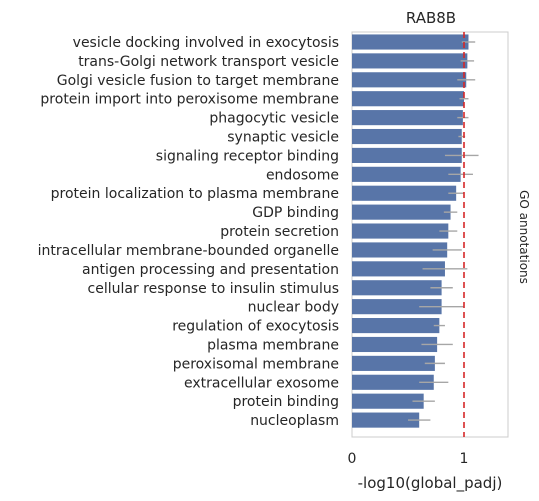  What do you see at coordinates (293, 308) in the screenshot?
I see `category-label: nuclear body` at bounding box center [293, 308].